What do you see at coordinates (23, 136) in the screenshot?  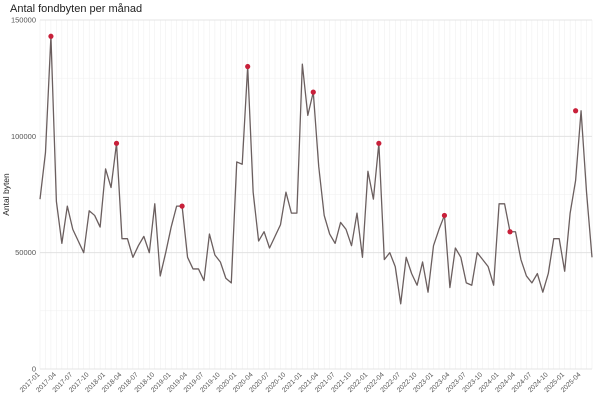 I see `y-tick-label: 100000` at bounding box center [23, 136].